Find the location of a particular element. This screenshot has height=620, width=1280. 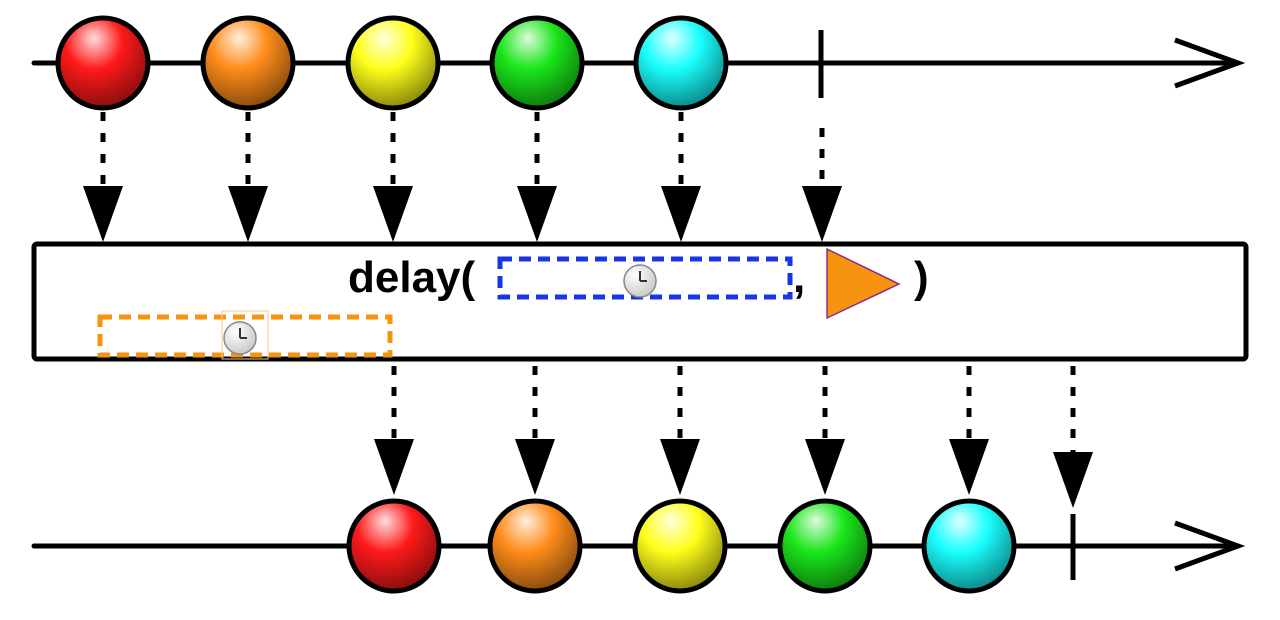

source-emission-arrows is located at coordinates (462, 177).